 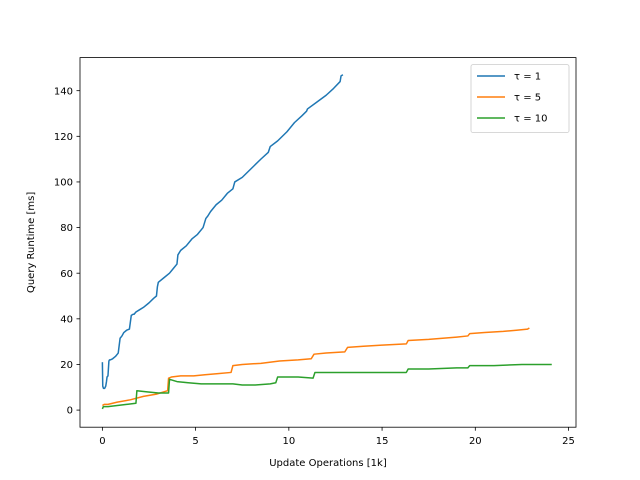 I want to click on y-tick-label: 20, so click(x=66, y=365).